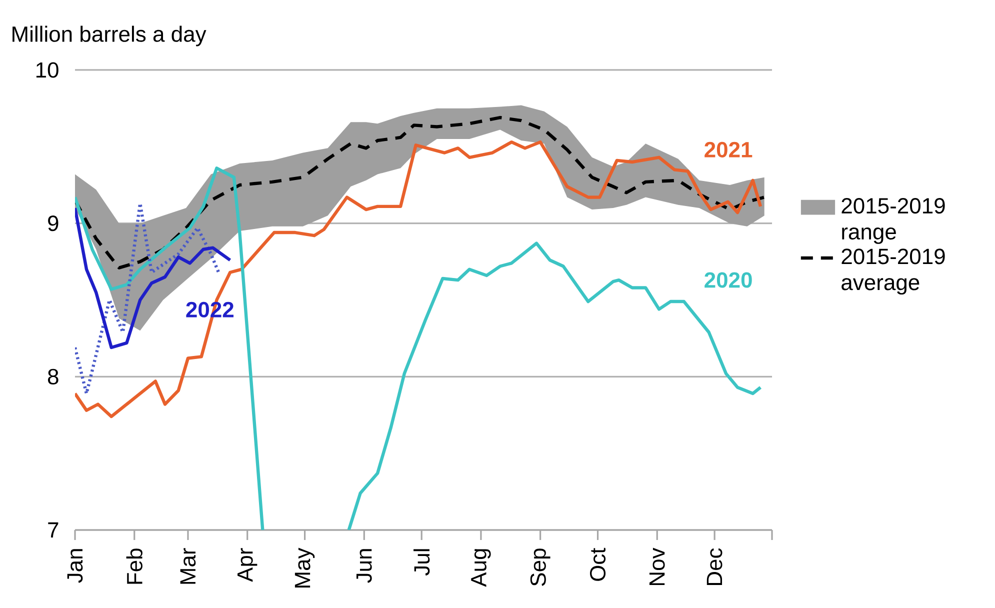 The height and width of the screenshot is (608, 995). I want to click on legend-label: 2015-2019 average, so click(893, 271).